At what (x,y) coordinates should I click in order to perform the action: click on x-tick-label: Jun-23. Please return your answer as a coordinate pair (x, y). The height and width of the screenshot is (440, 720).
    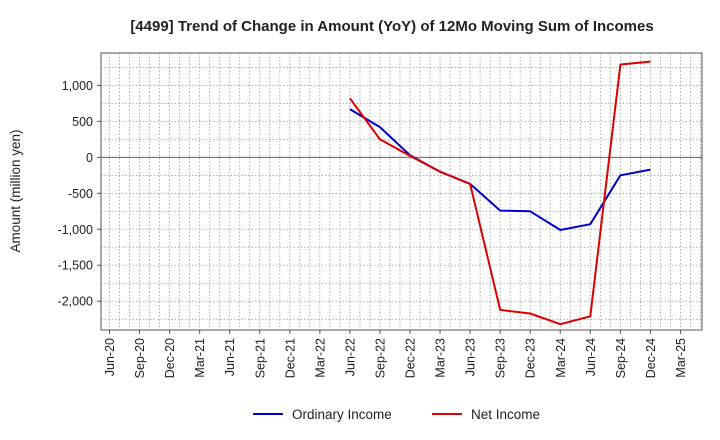
    Looking at the image, I should click on (471, 357).